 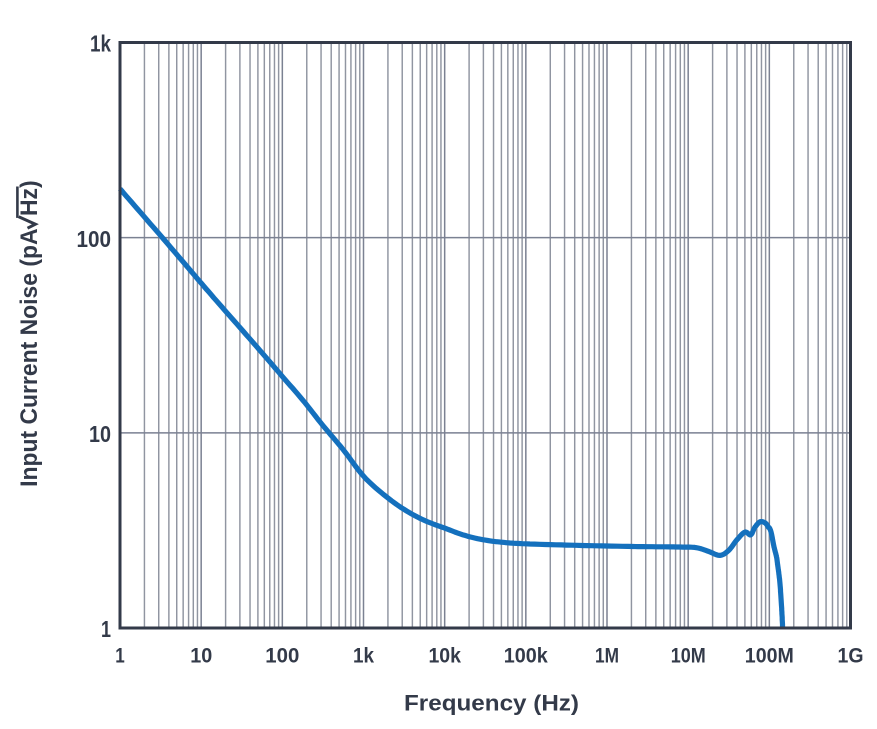 I want to click on svg-text: 100M, so click(x=769, y=656).